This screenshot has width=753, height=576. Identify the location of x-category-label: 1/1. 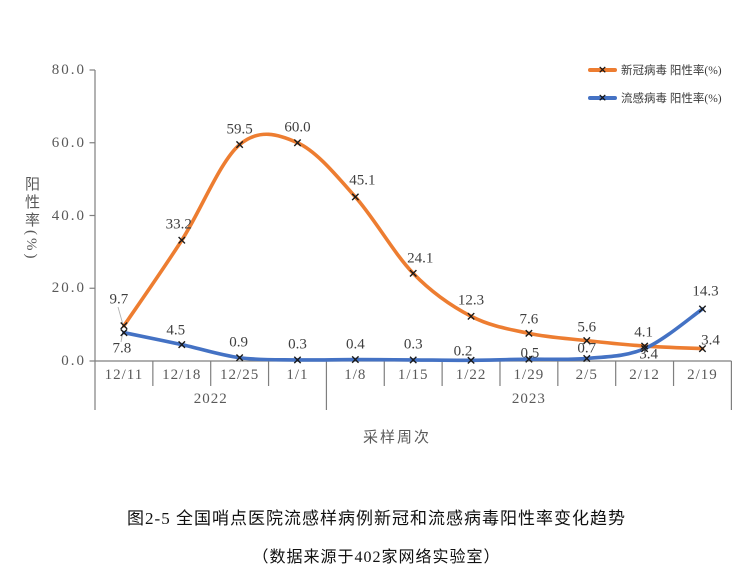
(297, 375).